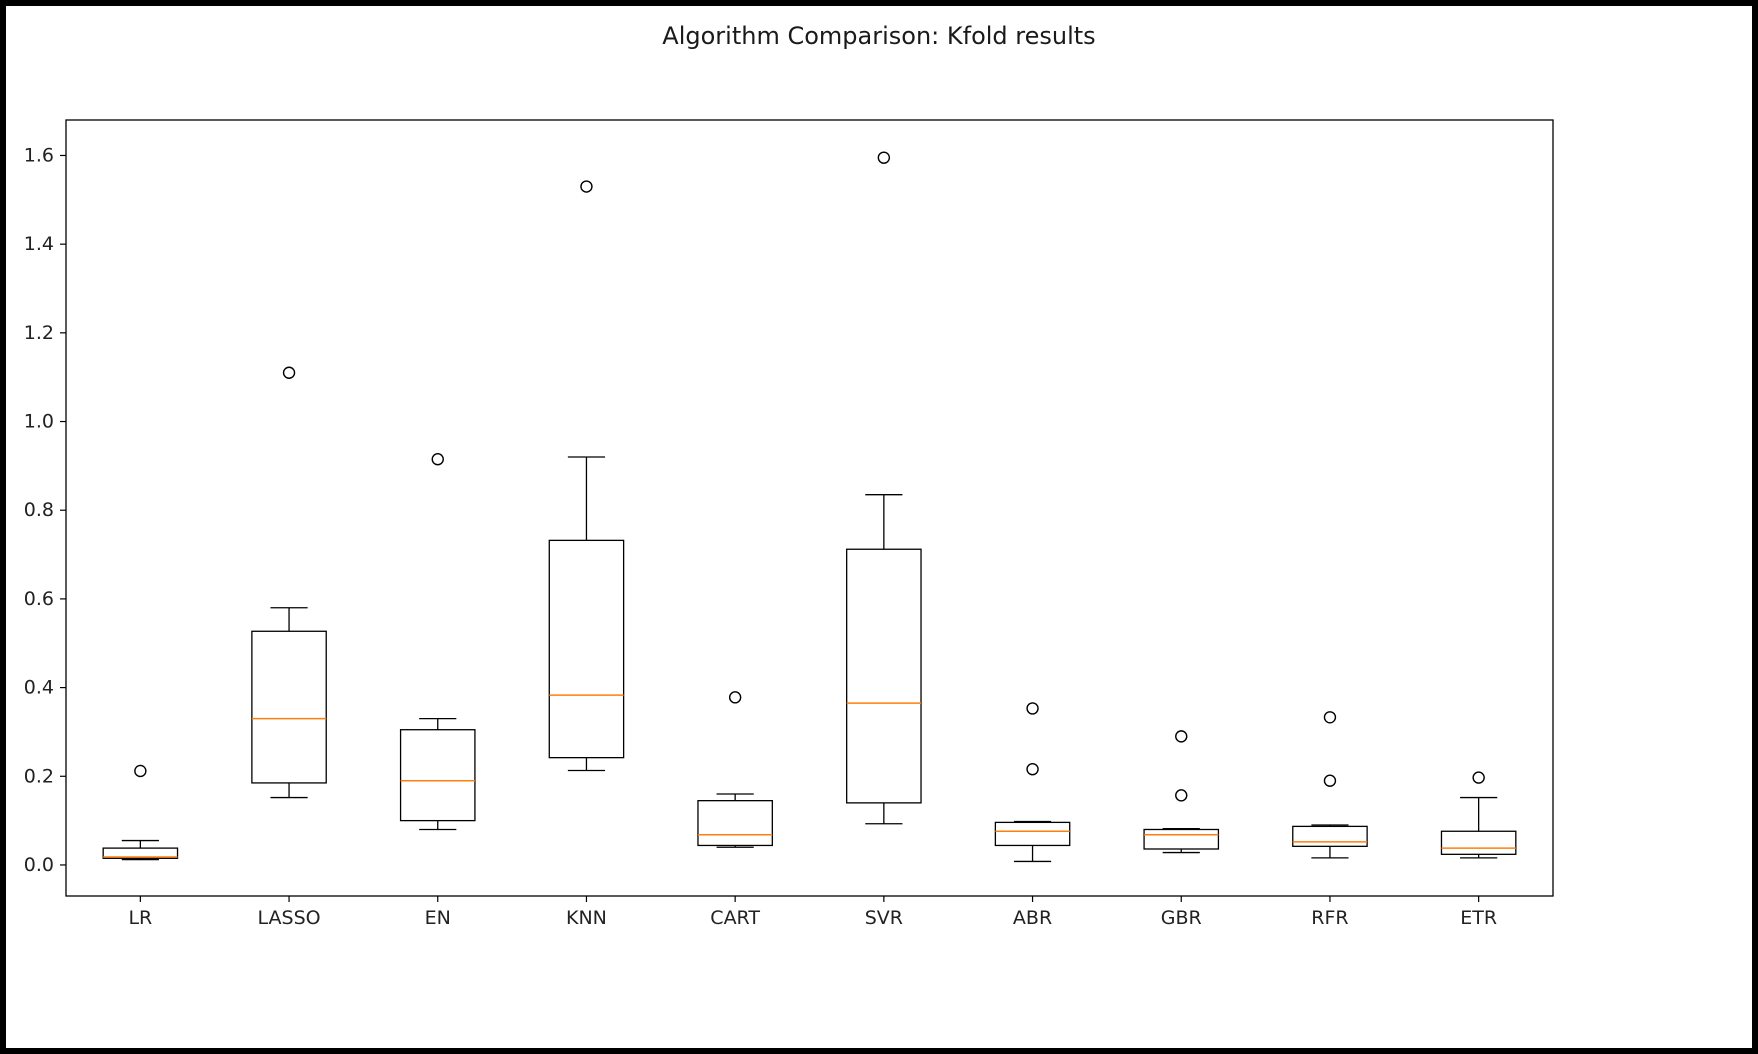 This screenshot has height=1054, width=1758. What do you see at coordinates (1478, 815) in the screenshot?
I see `box-group-etr` at bounding box center [1478, 815].